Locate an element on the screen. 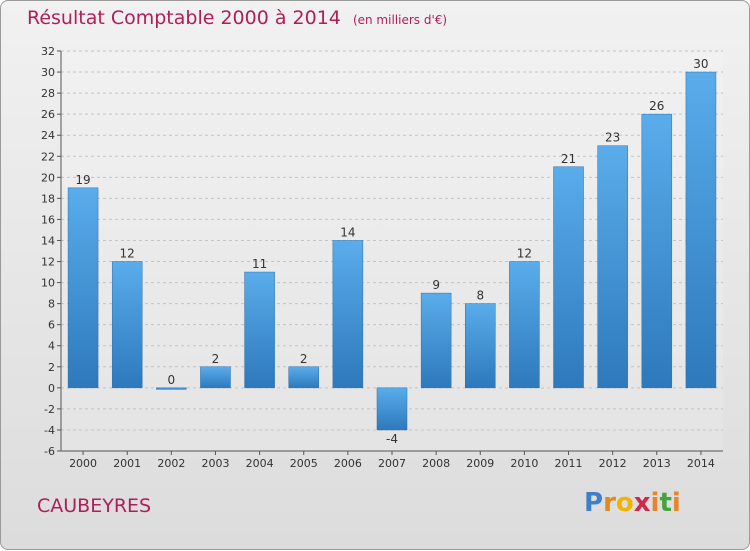 The width and height of the screenshot is (750, 551). data-label: 19 is located at coordinates (82, 180).